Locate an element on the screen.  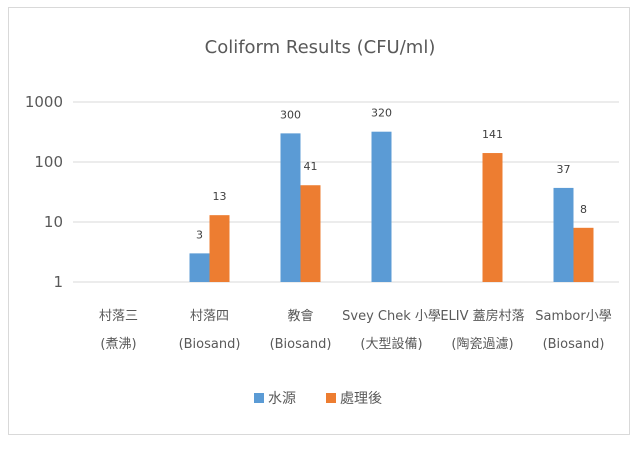
x-tick-label: 教會 is located at coordinates (300, 316).